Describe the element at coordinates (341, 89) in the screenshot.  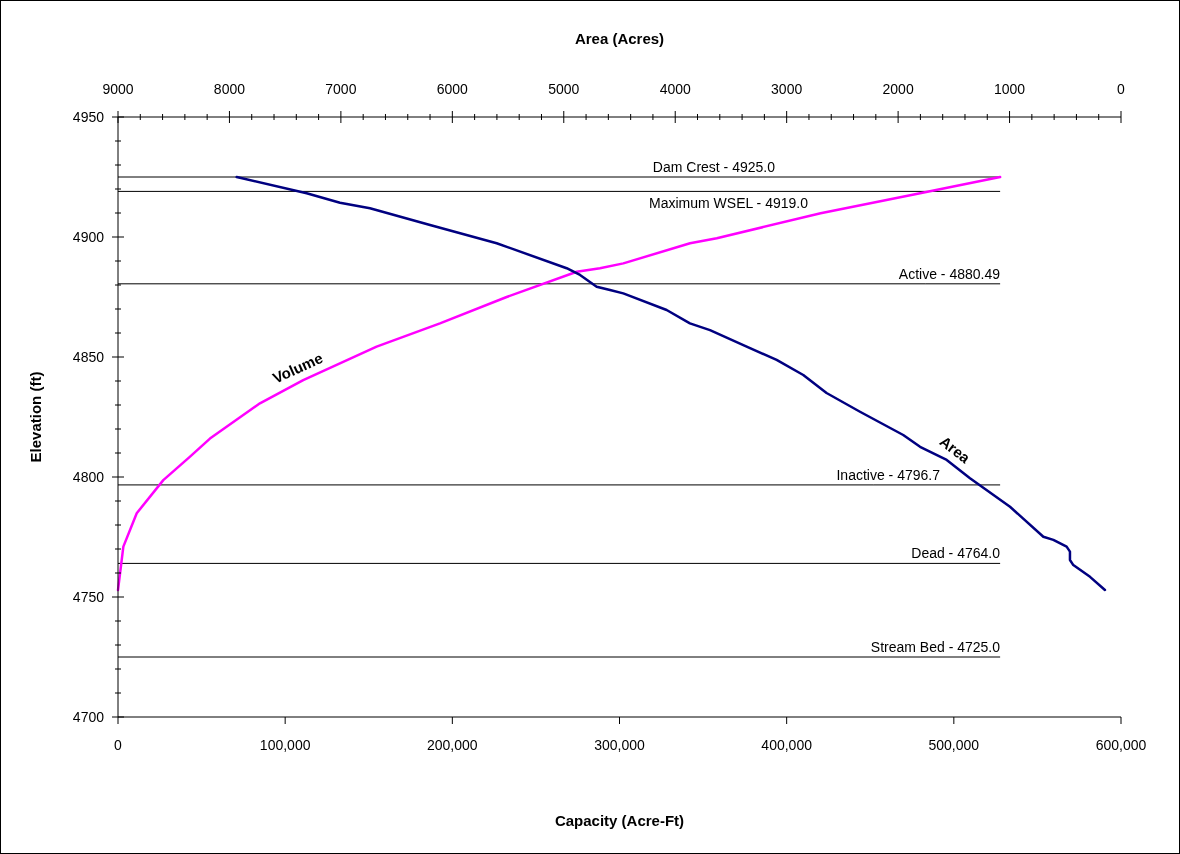
I see `x2-tick-label: 7000` at that location.